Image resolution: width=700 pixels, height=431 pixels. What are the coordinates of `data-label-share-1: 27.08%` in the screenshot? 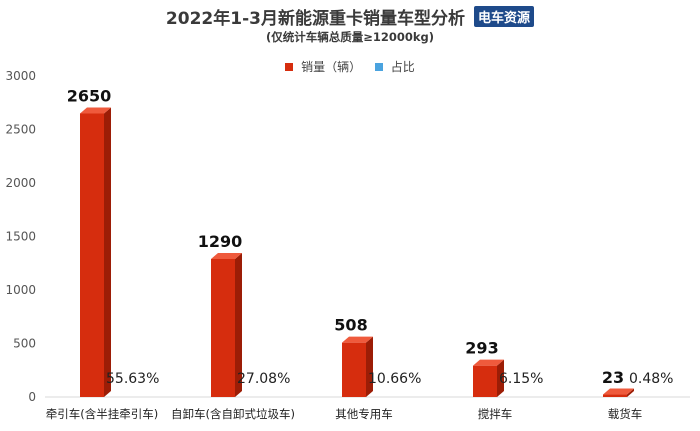 It's located at (263, 379).